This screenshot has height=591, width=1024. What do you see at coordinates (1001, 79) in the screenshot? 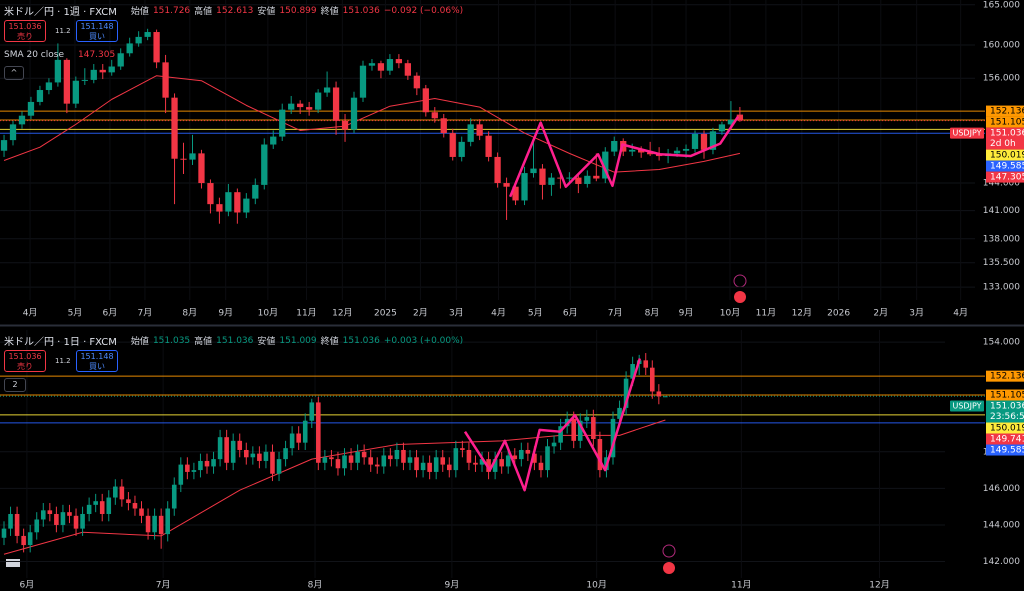
I see `y-tick-label: 156.000` at bounding box center [1001, 79].